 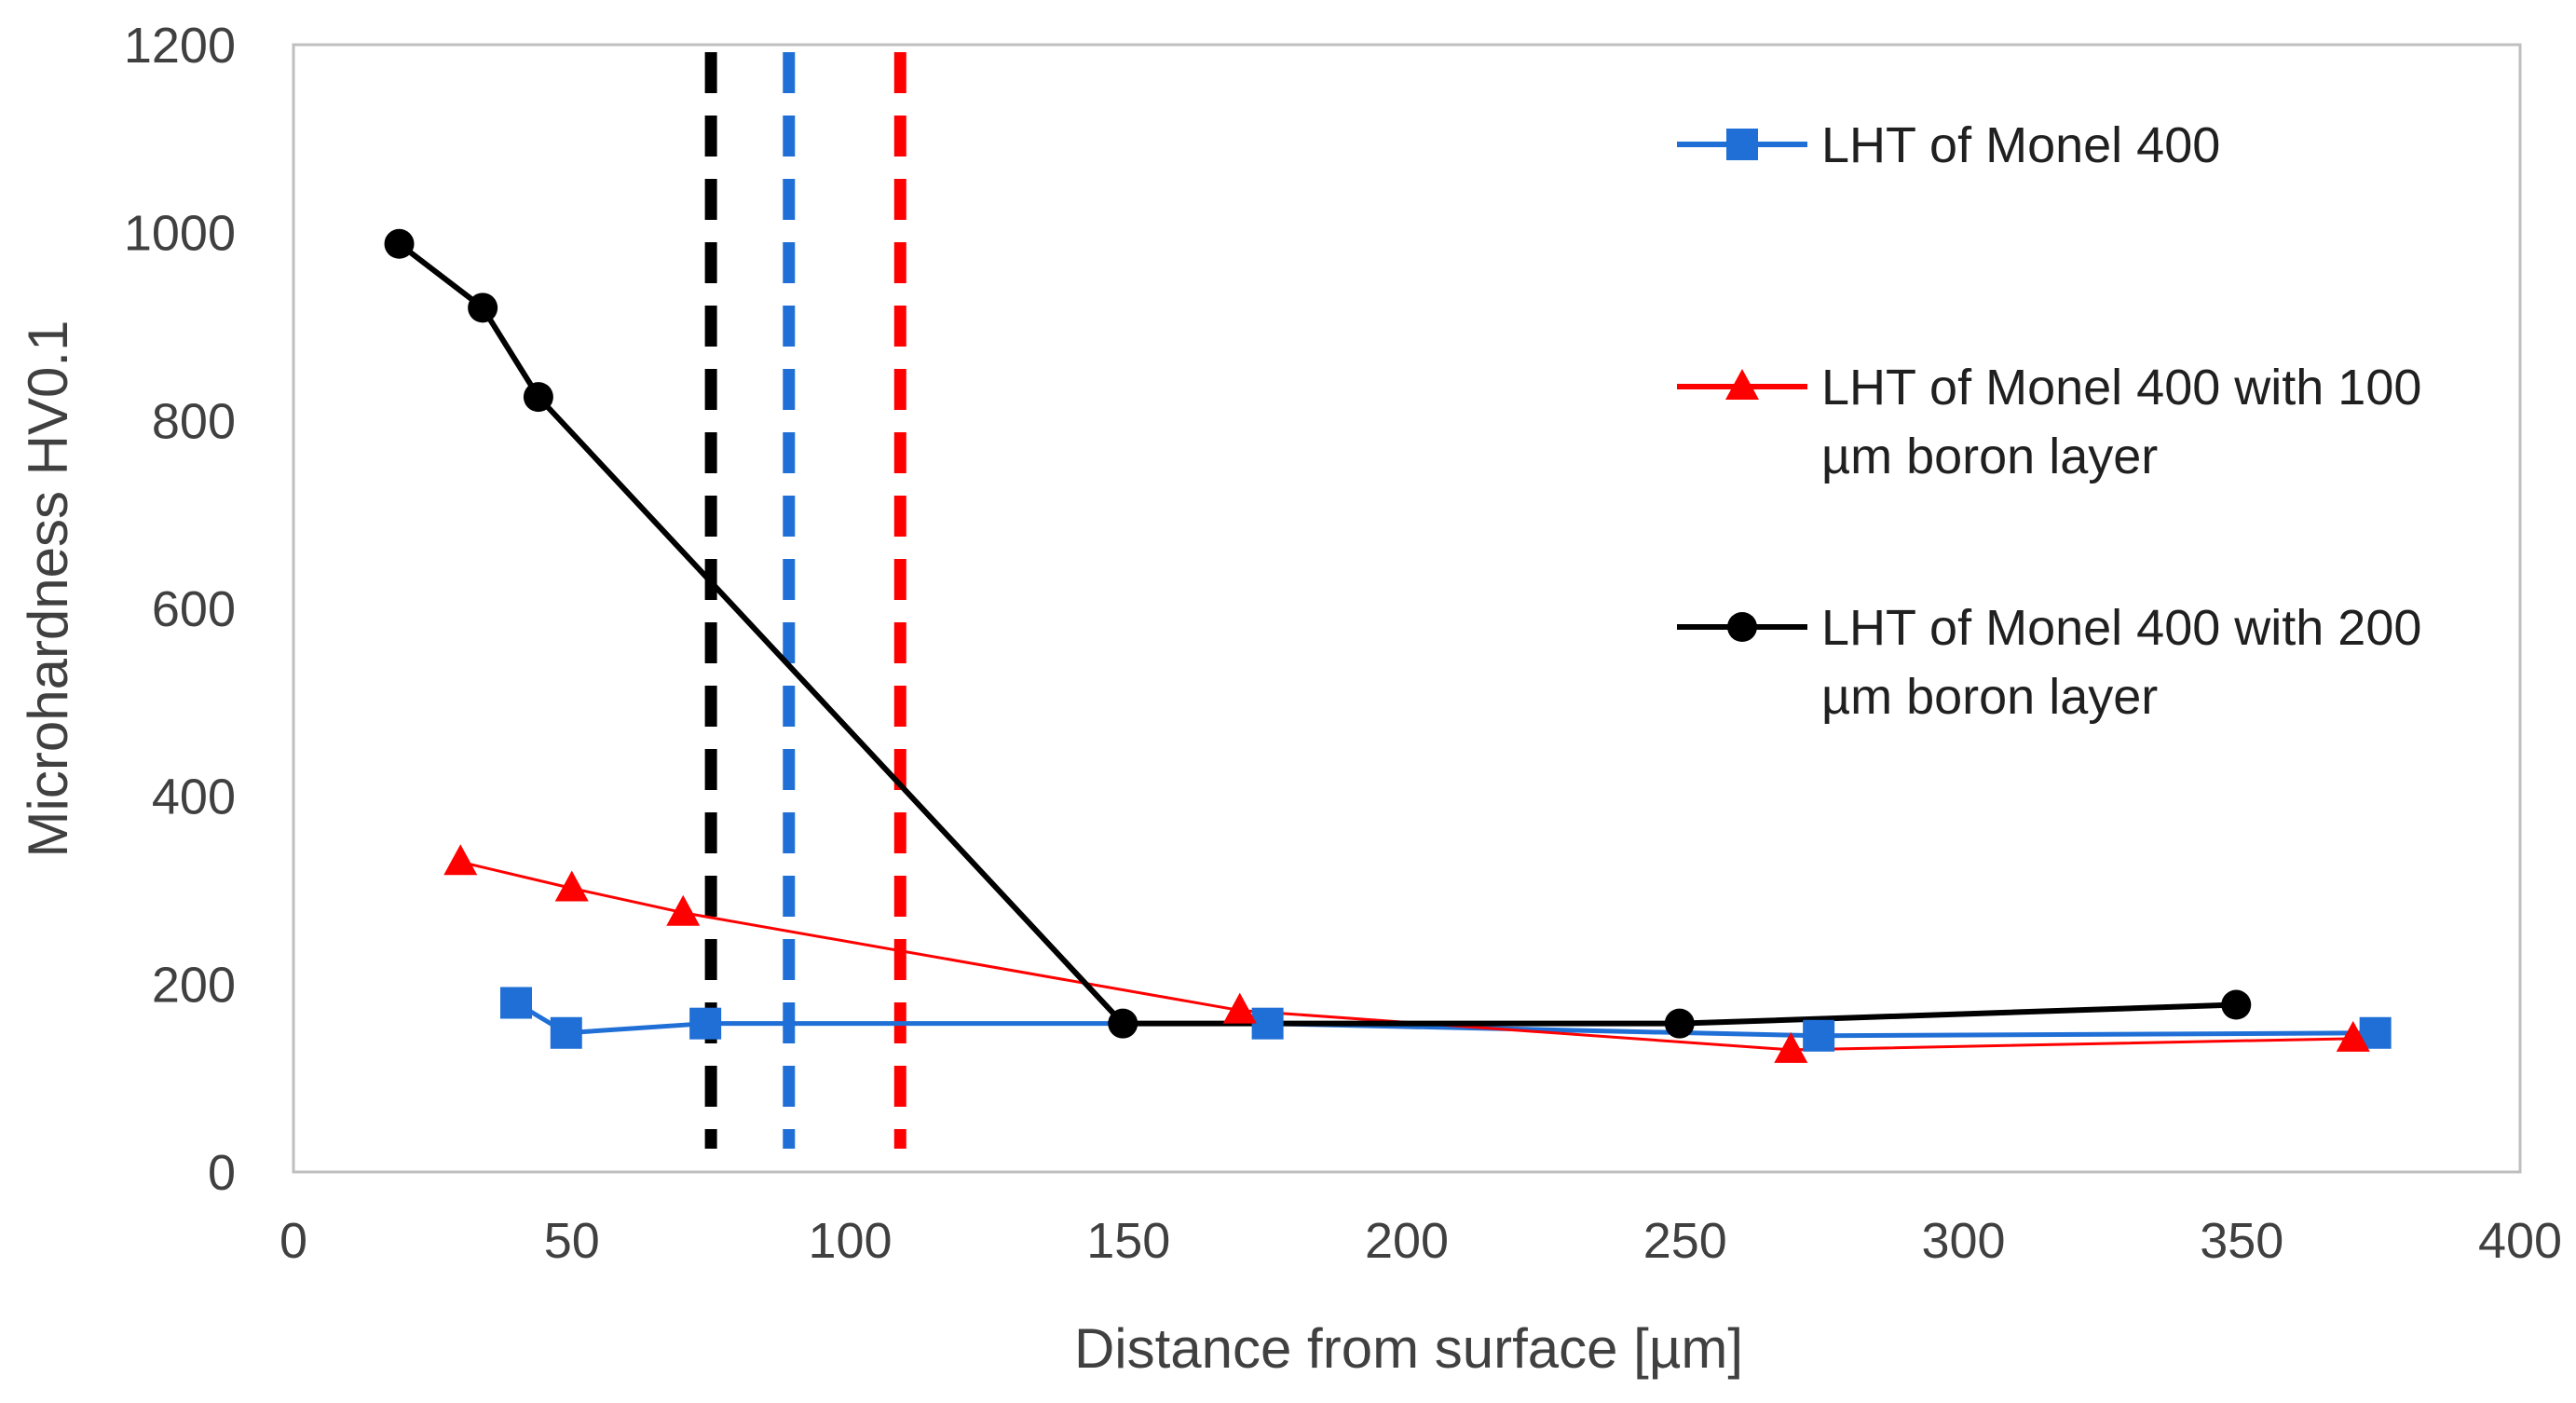 I want to click on x-tick-label-5: 250, so click(x=1685, y=1241).